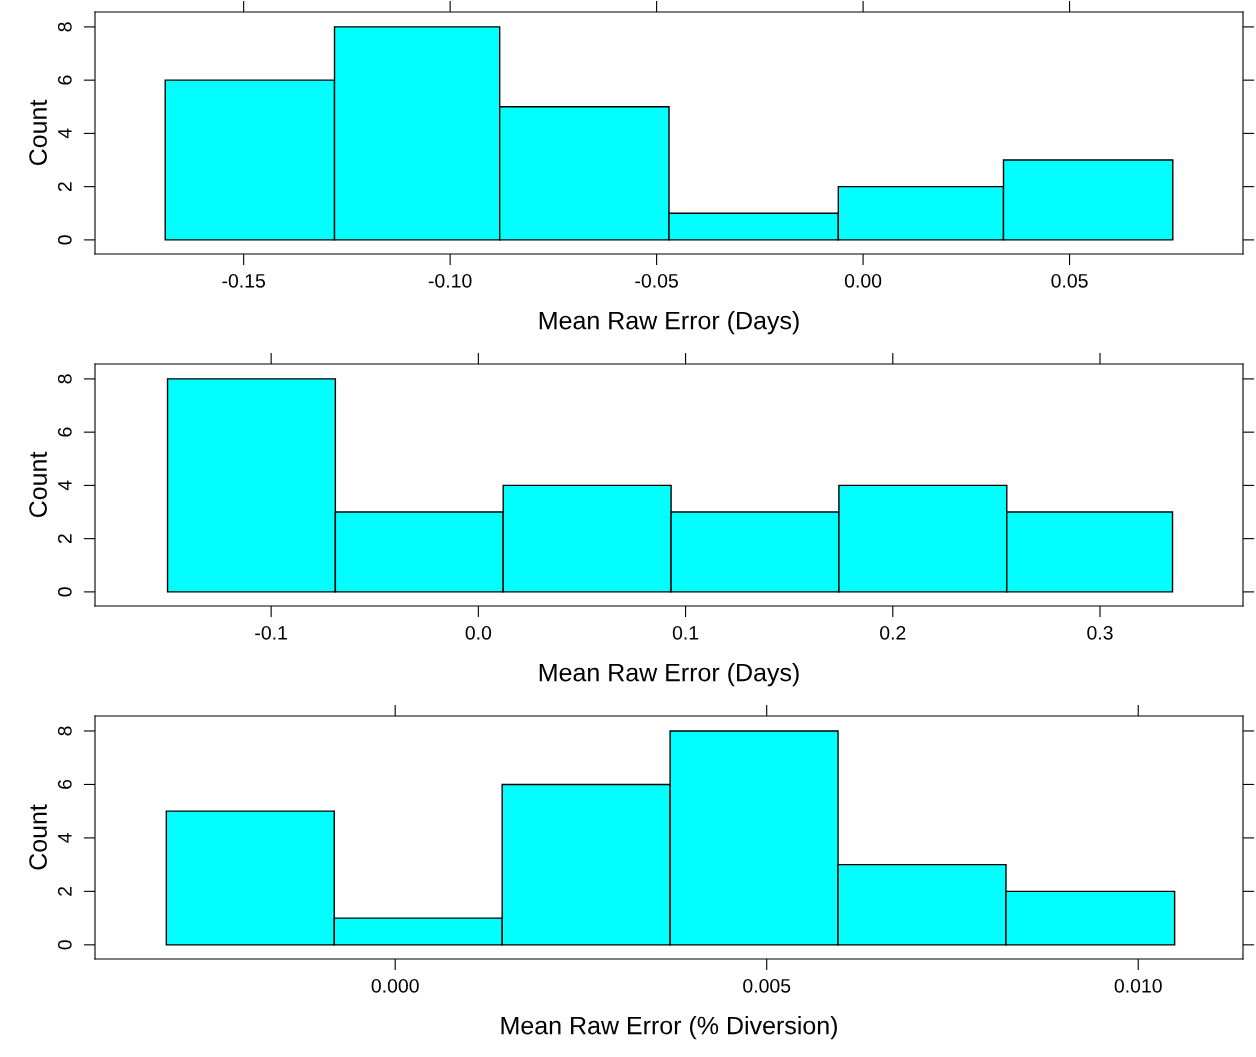  What do you see at coordinates (893, 632) in the screenshot?
I see `x-tick-label: 0.2` at bounding box center [893, 632].